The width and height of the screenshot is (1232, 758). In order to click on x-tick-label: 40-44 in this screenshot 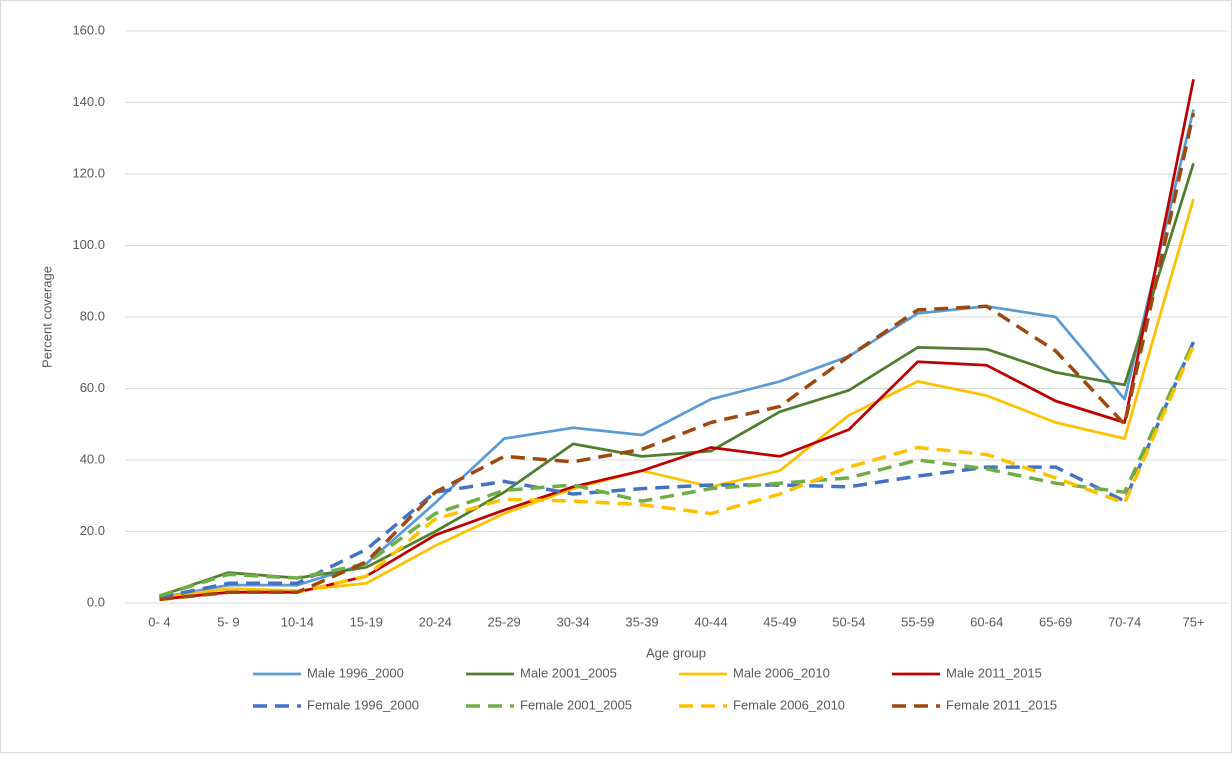, I will do `click(710, 621)`.